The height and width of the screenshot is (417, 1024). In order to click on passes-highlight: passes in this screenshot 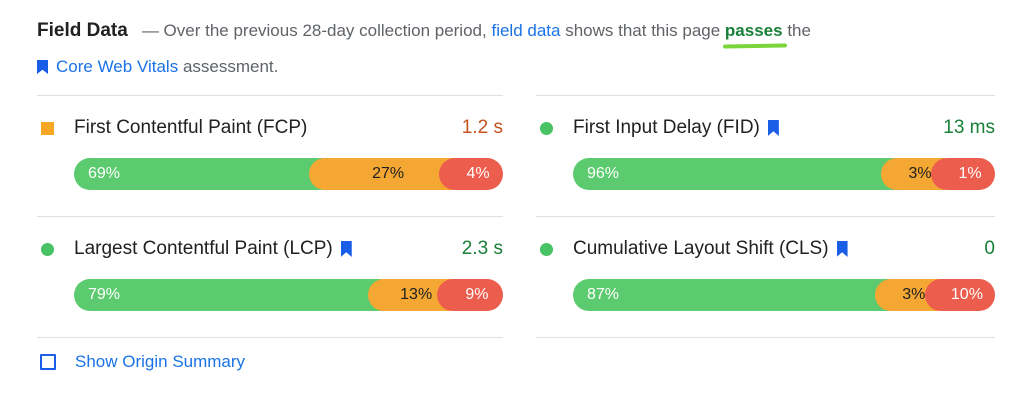, I will do `click(753, 30)`.